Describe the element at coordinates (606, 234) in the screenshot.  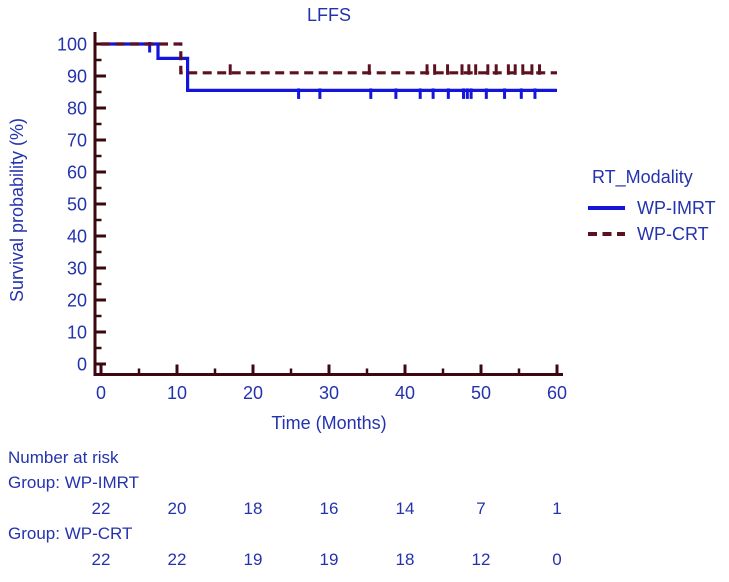
I see `wp-crt-dashed-line-swatch` at that location.